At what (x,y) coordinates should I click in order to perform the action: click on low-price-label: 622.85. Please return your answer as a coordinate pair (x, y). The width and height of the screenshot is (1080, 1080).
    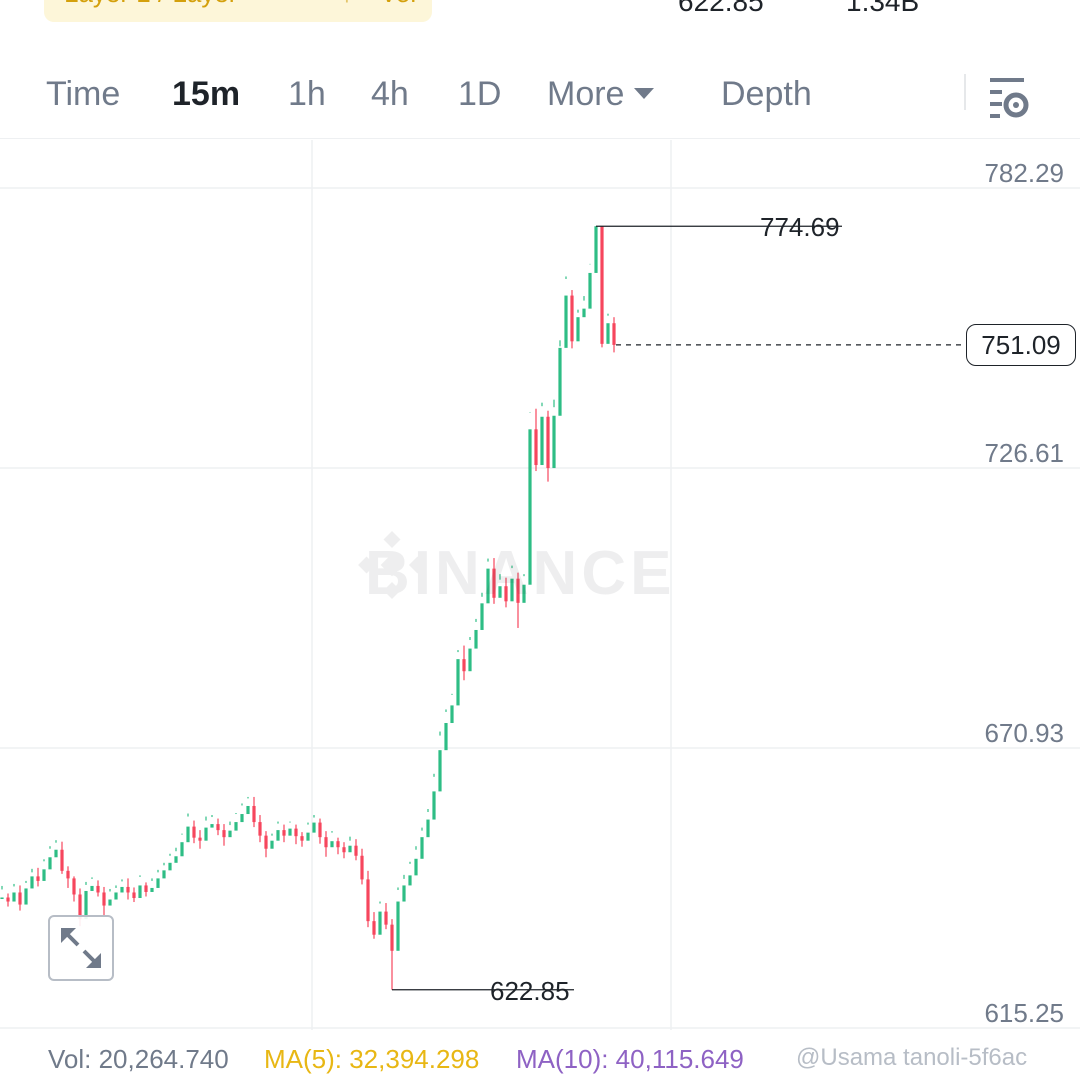
    Looking at the image, I should click on (530, 991).